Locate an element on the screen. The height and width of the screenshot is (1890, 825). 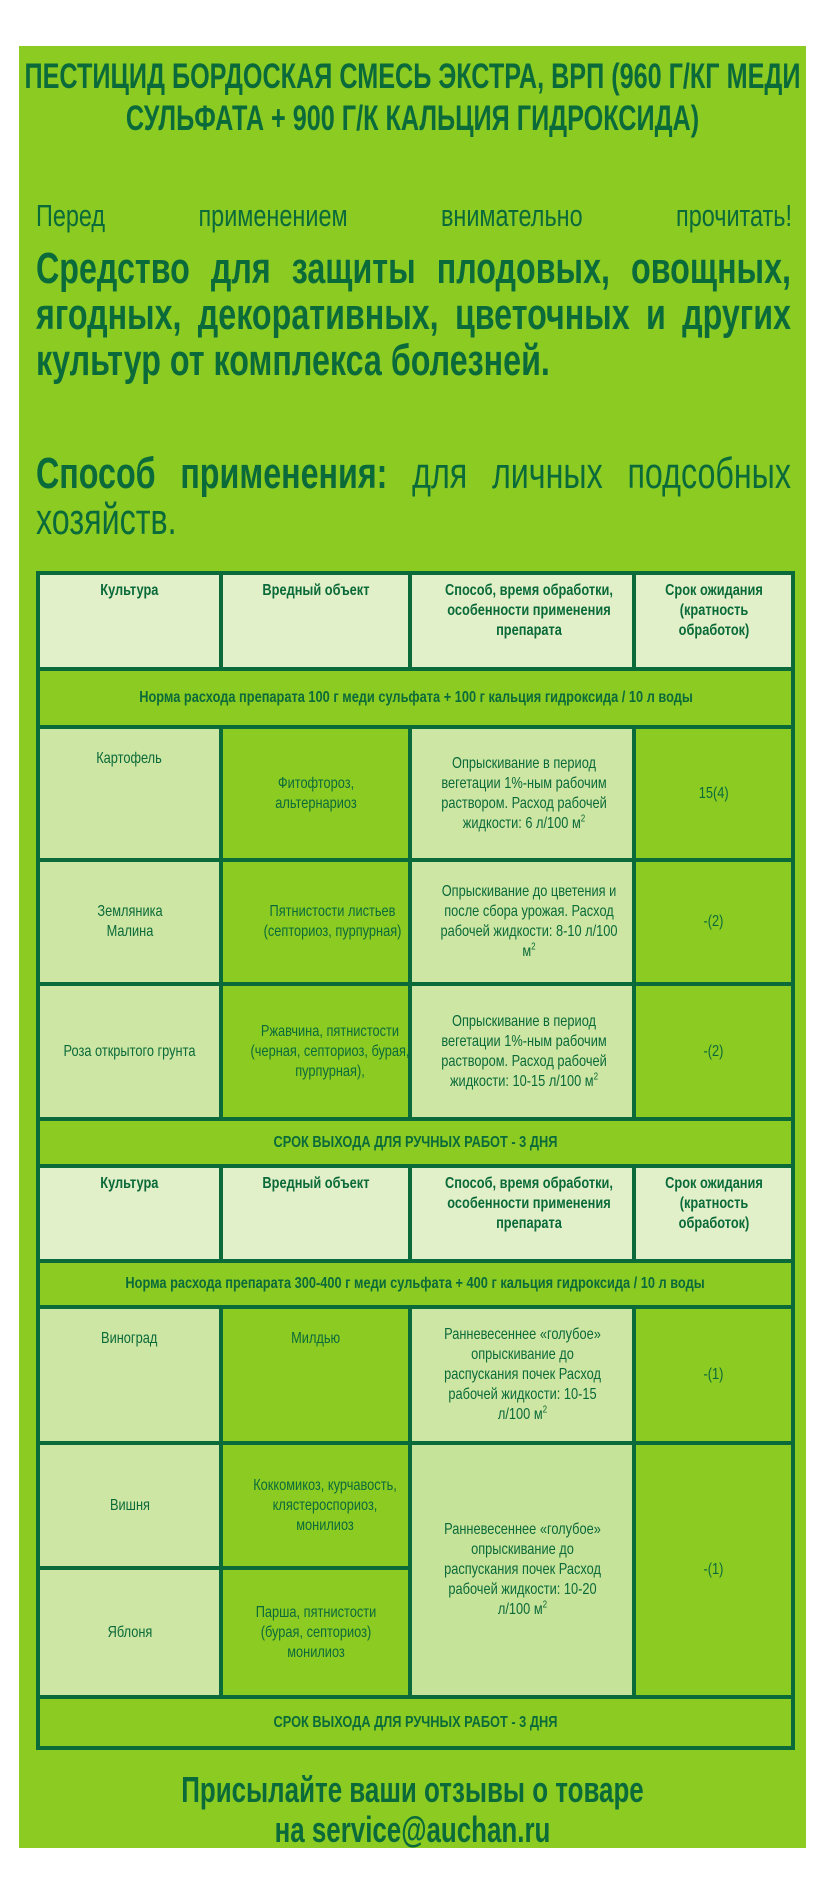
wait: -(1) is located at coordinates (713, 1374).